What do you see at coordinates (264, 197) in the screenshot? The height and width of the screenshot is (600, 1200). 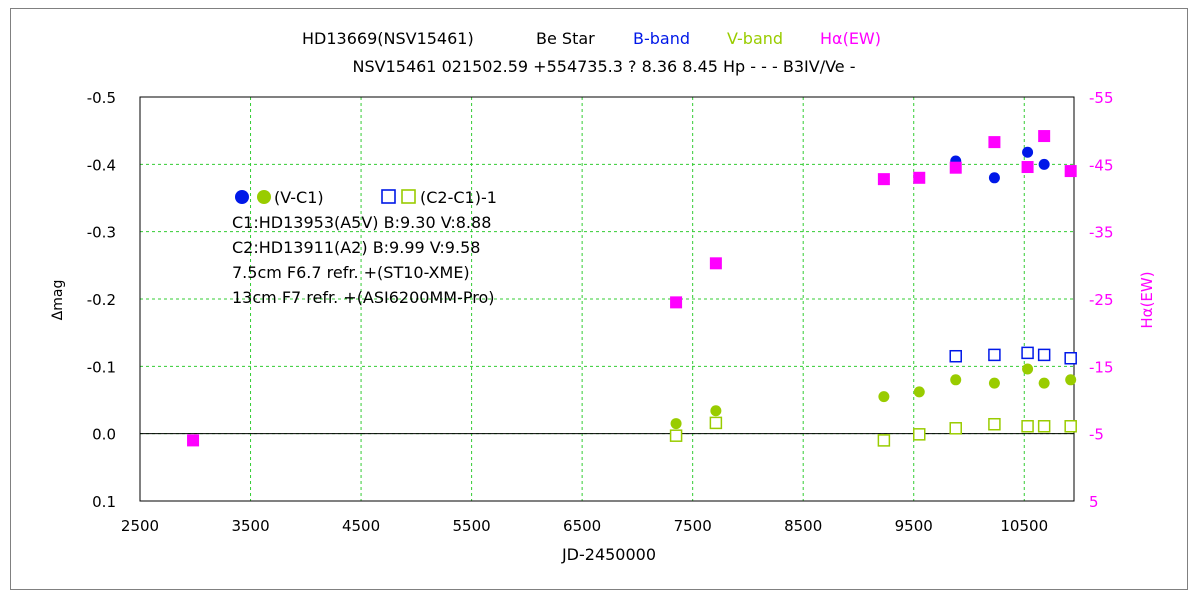 I see `legend-v-circle-icon` at bounding box center [264, 197].